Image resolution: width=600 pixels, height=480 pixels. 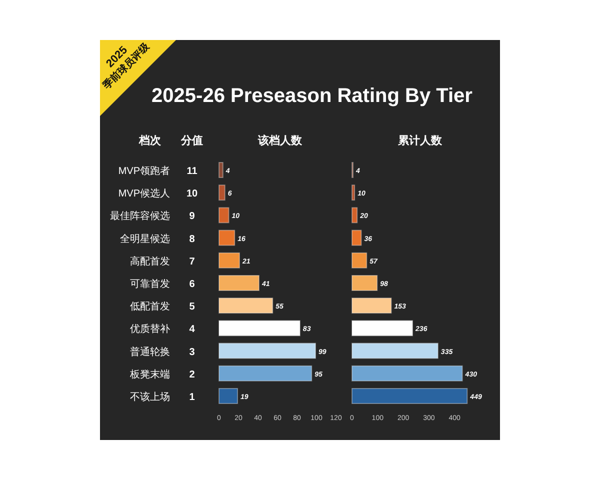 I want to click on y-tick-label: 不该上场, so click(x=150, y=397).